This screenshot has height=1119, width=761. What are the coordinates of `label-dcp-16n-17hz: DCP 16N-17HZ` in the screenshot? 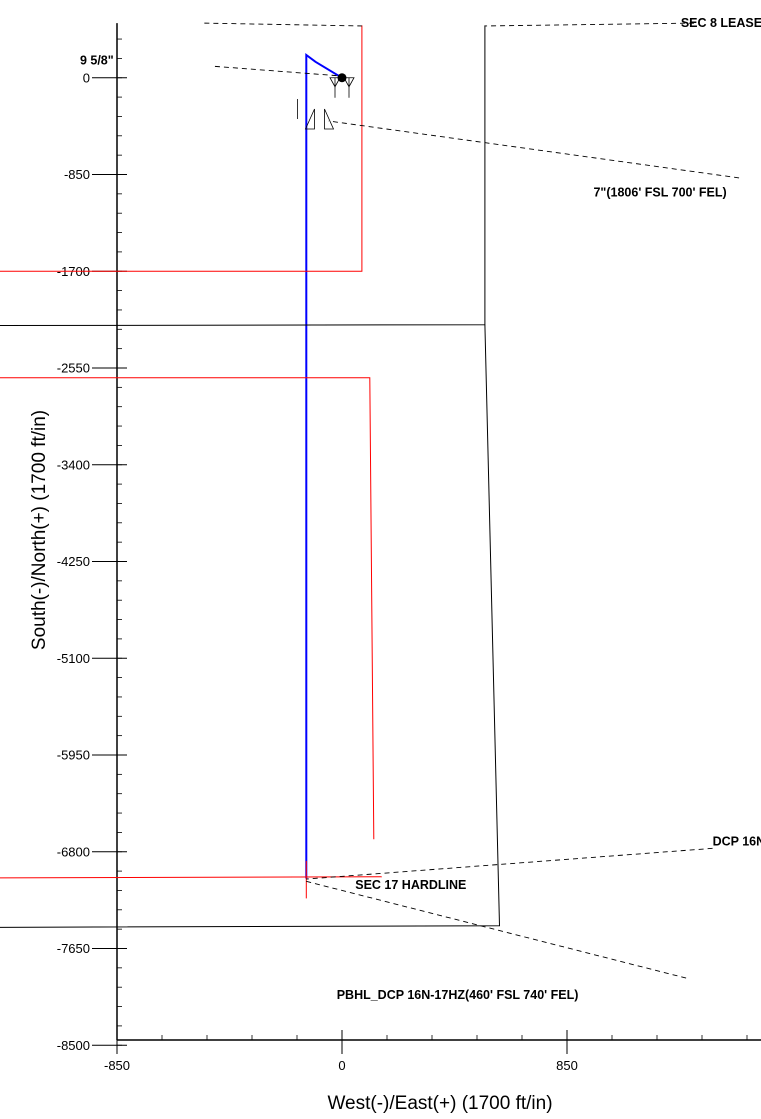 It's located at (737, 842).